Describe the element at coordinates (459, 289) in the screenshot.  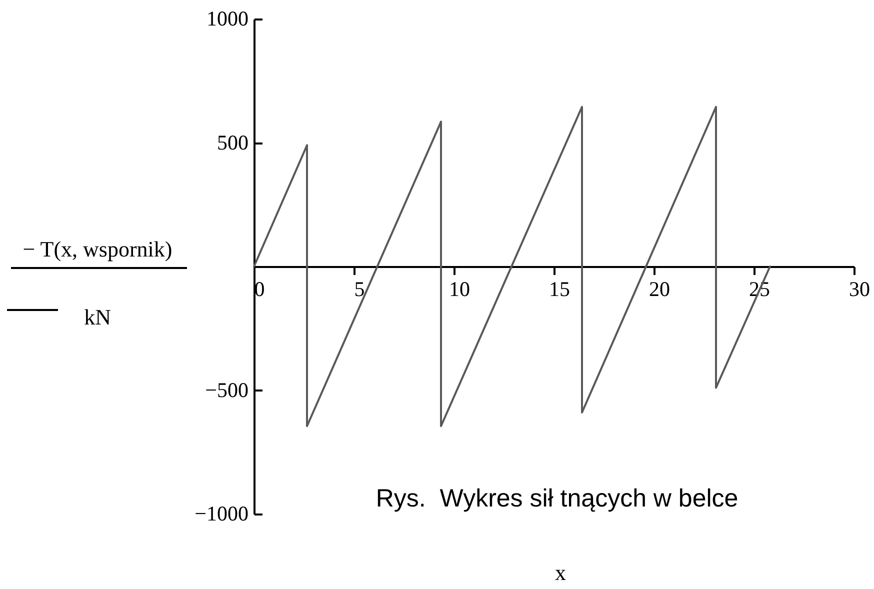
I see `x-tick-label: 10` at that location.